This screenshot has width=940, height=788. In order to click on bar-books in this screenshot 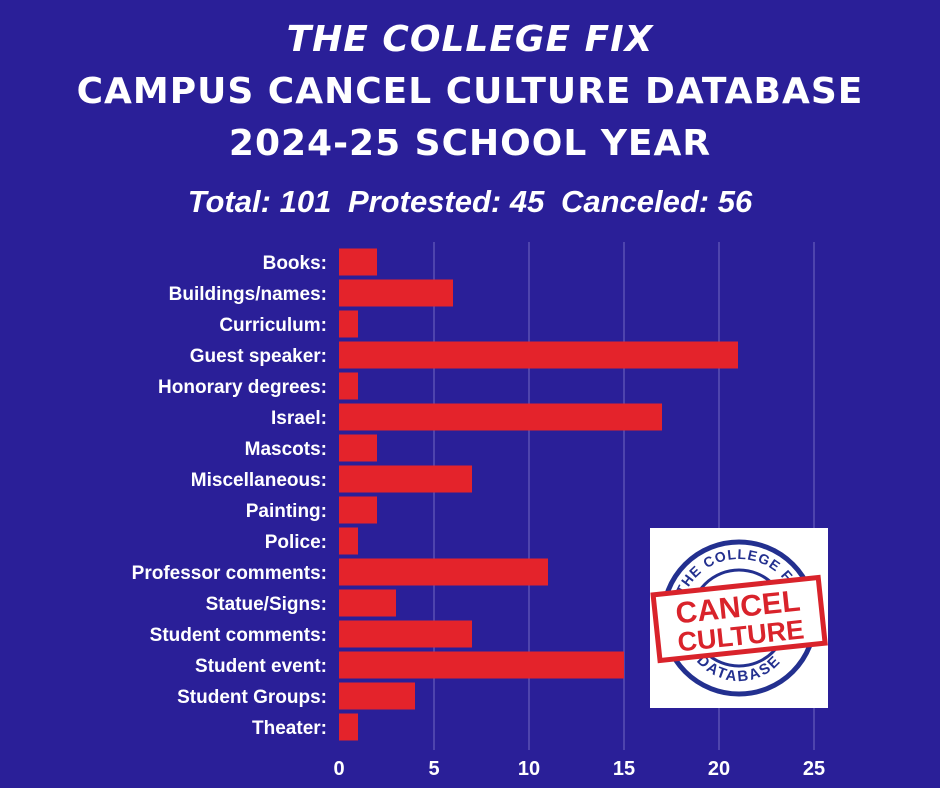, I will do `click(358, 262)`.